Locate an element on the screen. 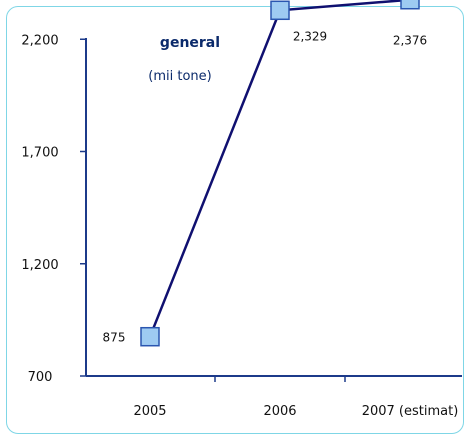 The height and width of the screenshot is (441, 471). data-label: 2,376 is located at coordinates (410, 41).